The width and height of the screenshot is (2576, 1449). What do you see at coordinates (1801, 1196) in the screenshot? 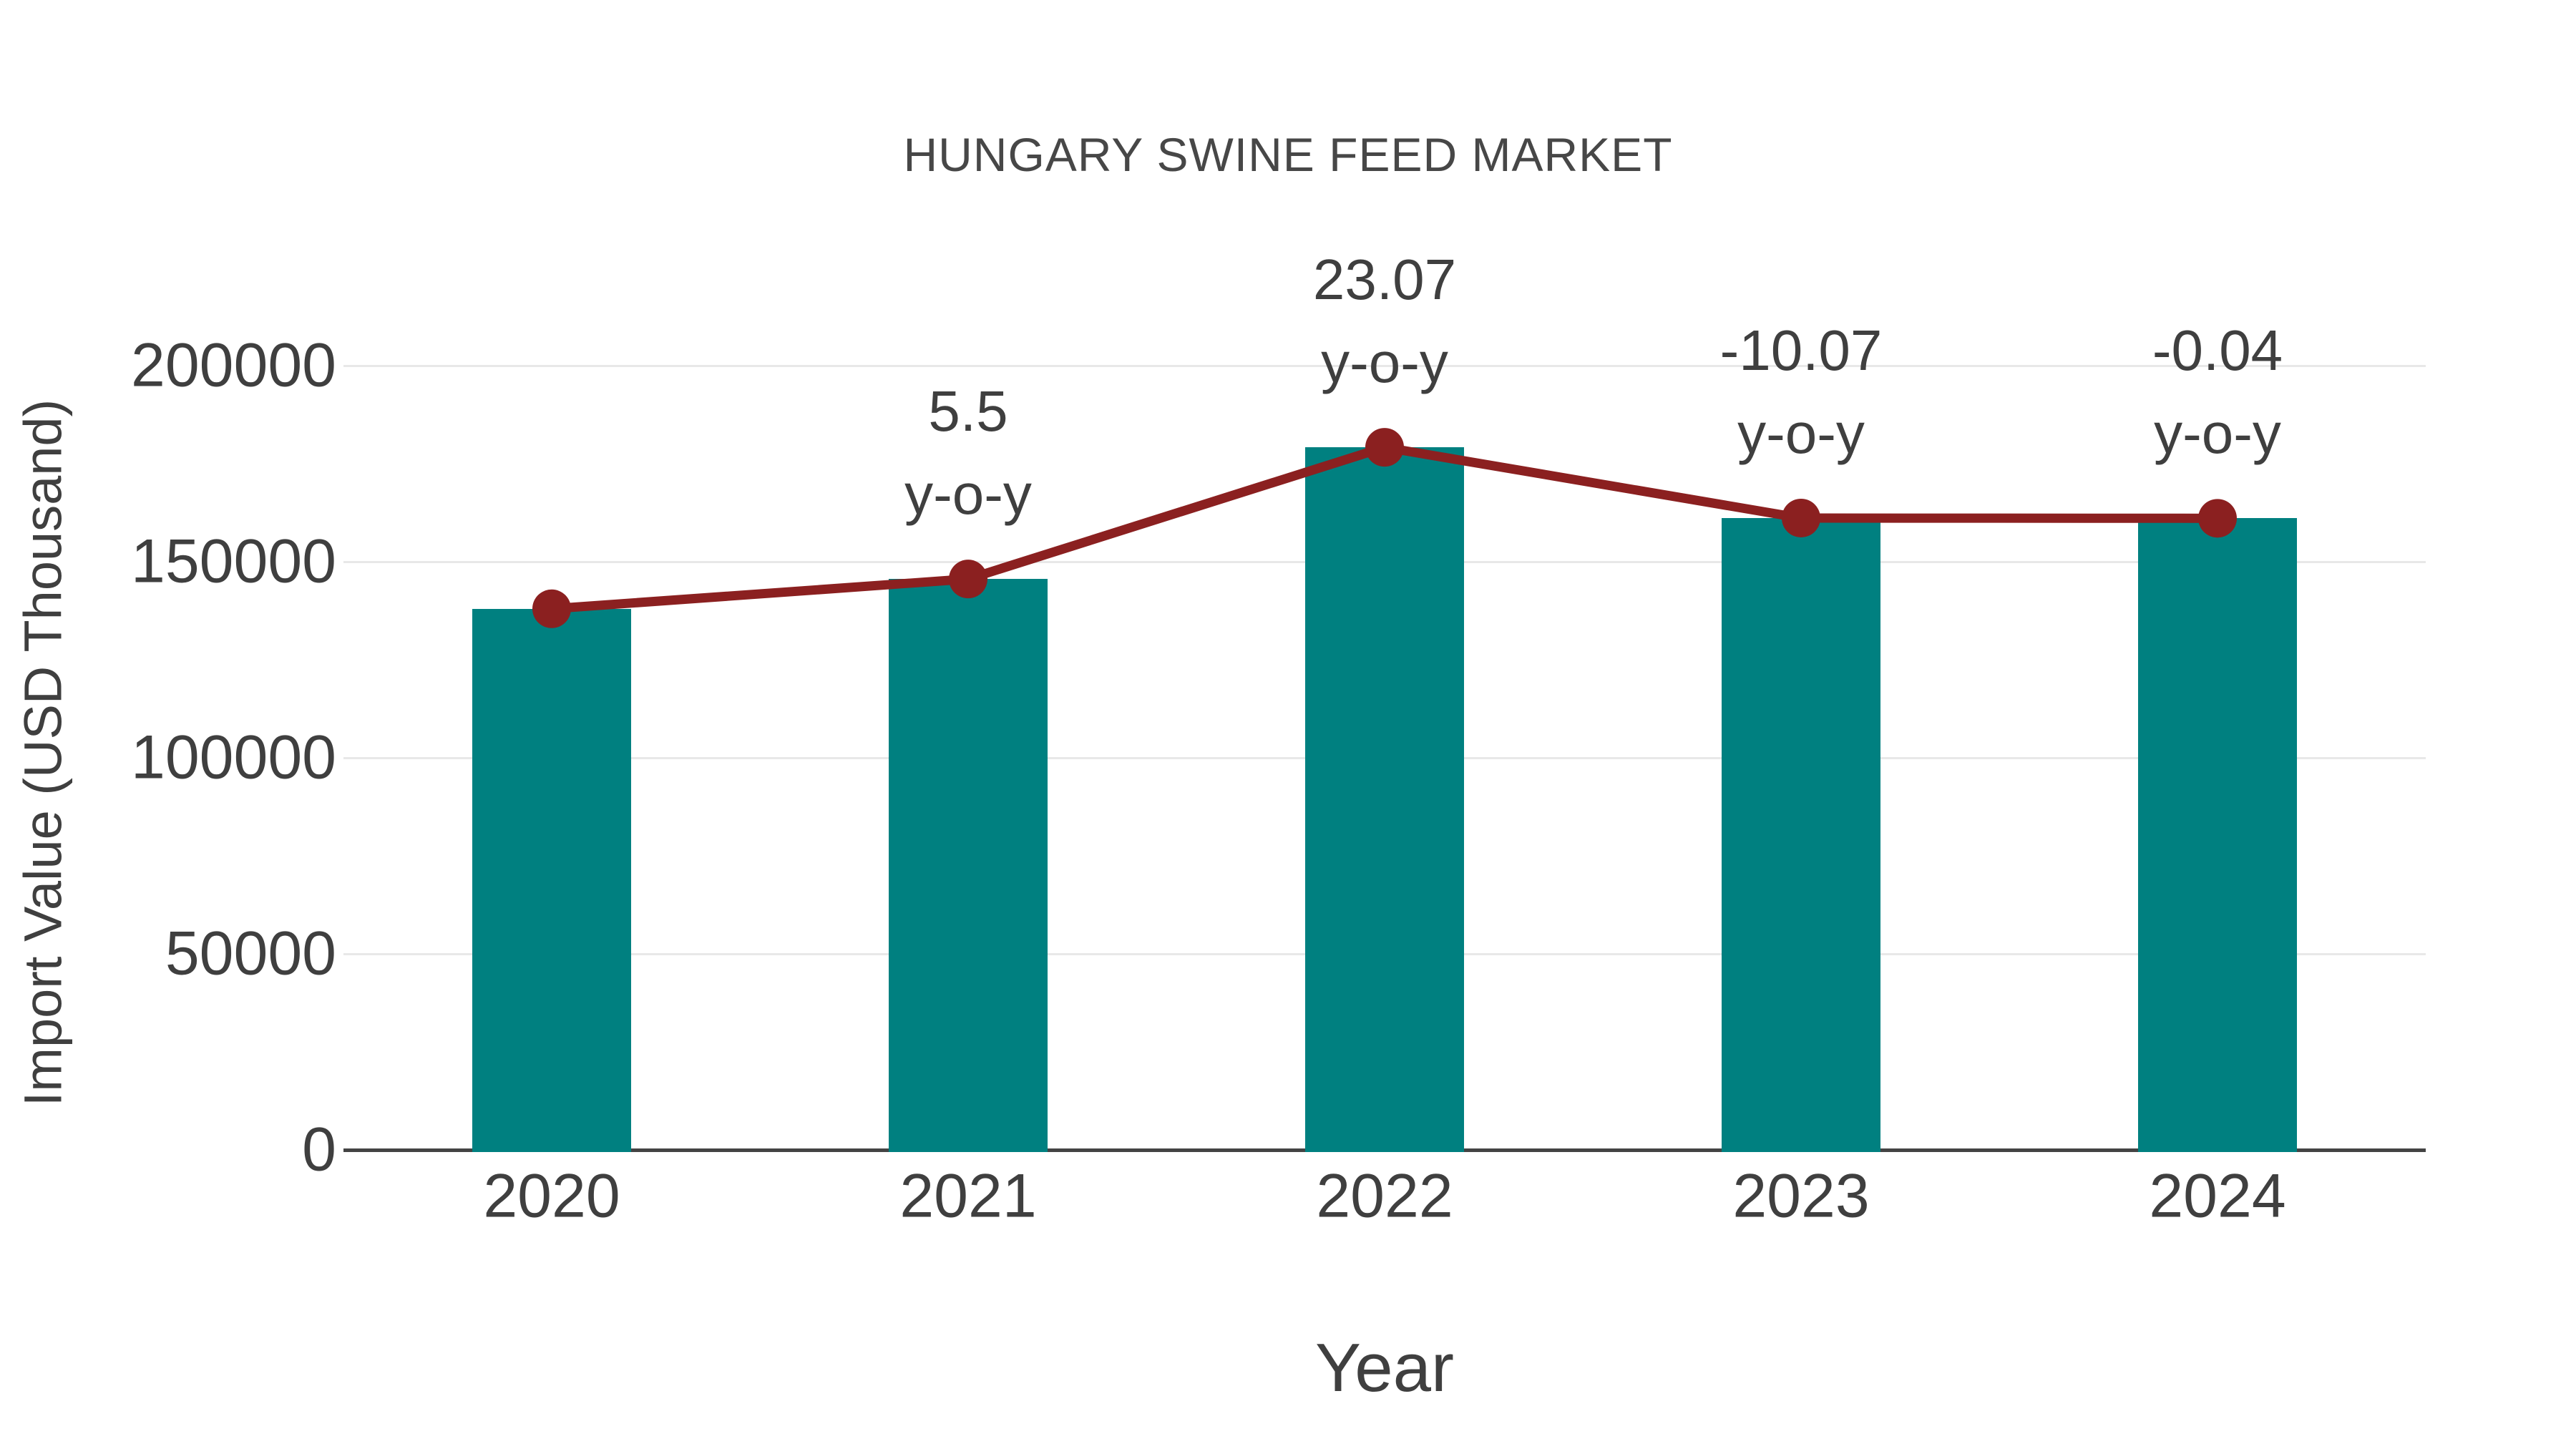
I see `x-tick-label: 2023` at bounding box center [1801, 1196].